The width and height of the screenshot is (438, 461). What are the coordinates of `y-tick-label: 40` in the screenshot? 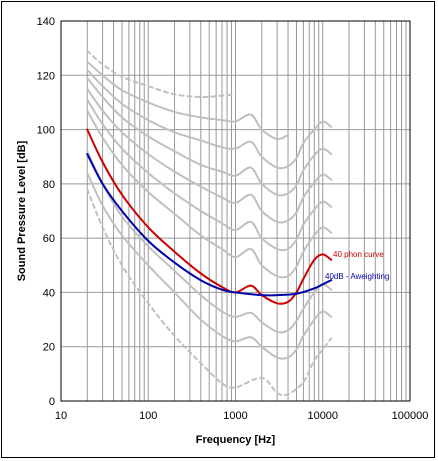 It's located at (49, 293).